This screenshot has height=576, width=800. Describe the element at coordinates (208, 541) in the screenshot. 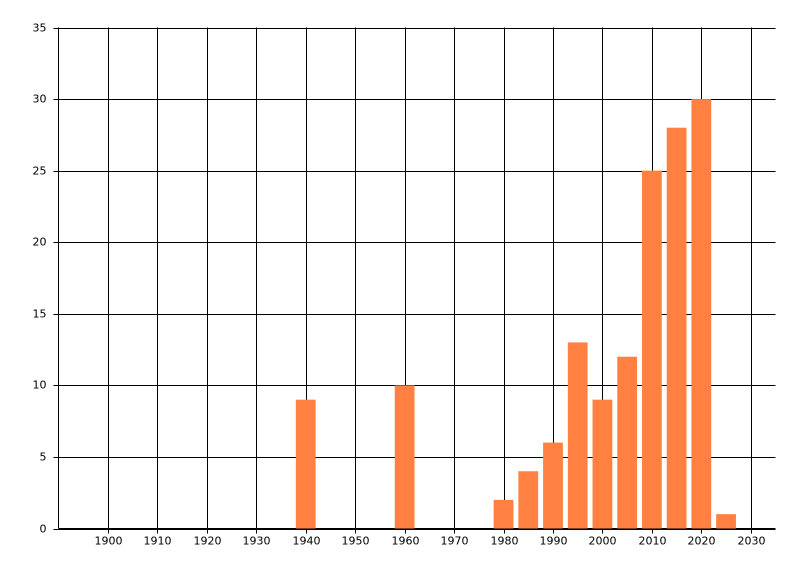

I see `x-tick-label: 1920` at that location.